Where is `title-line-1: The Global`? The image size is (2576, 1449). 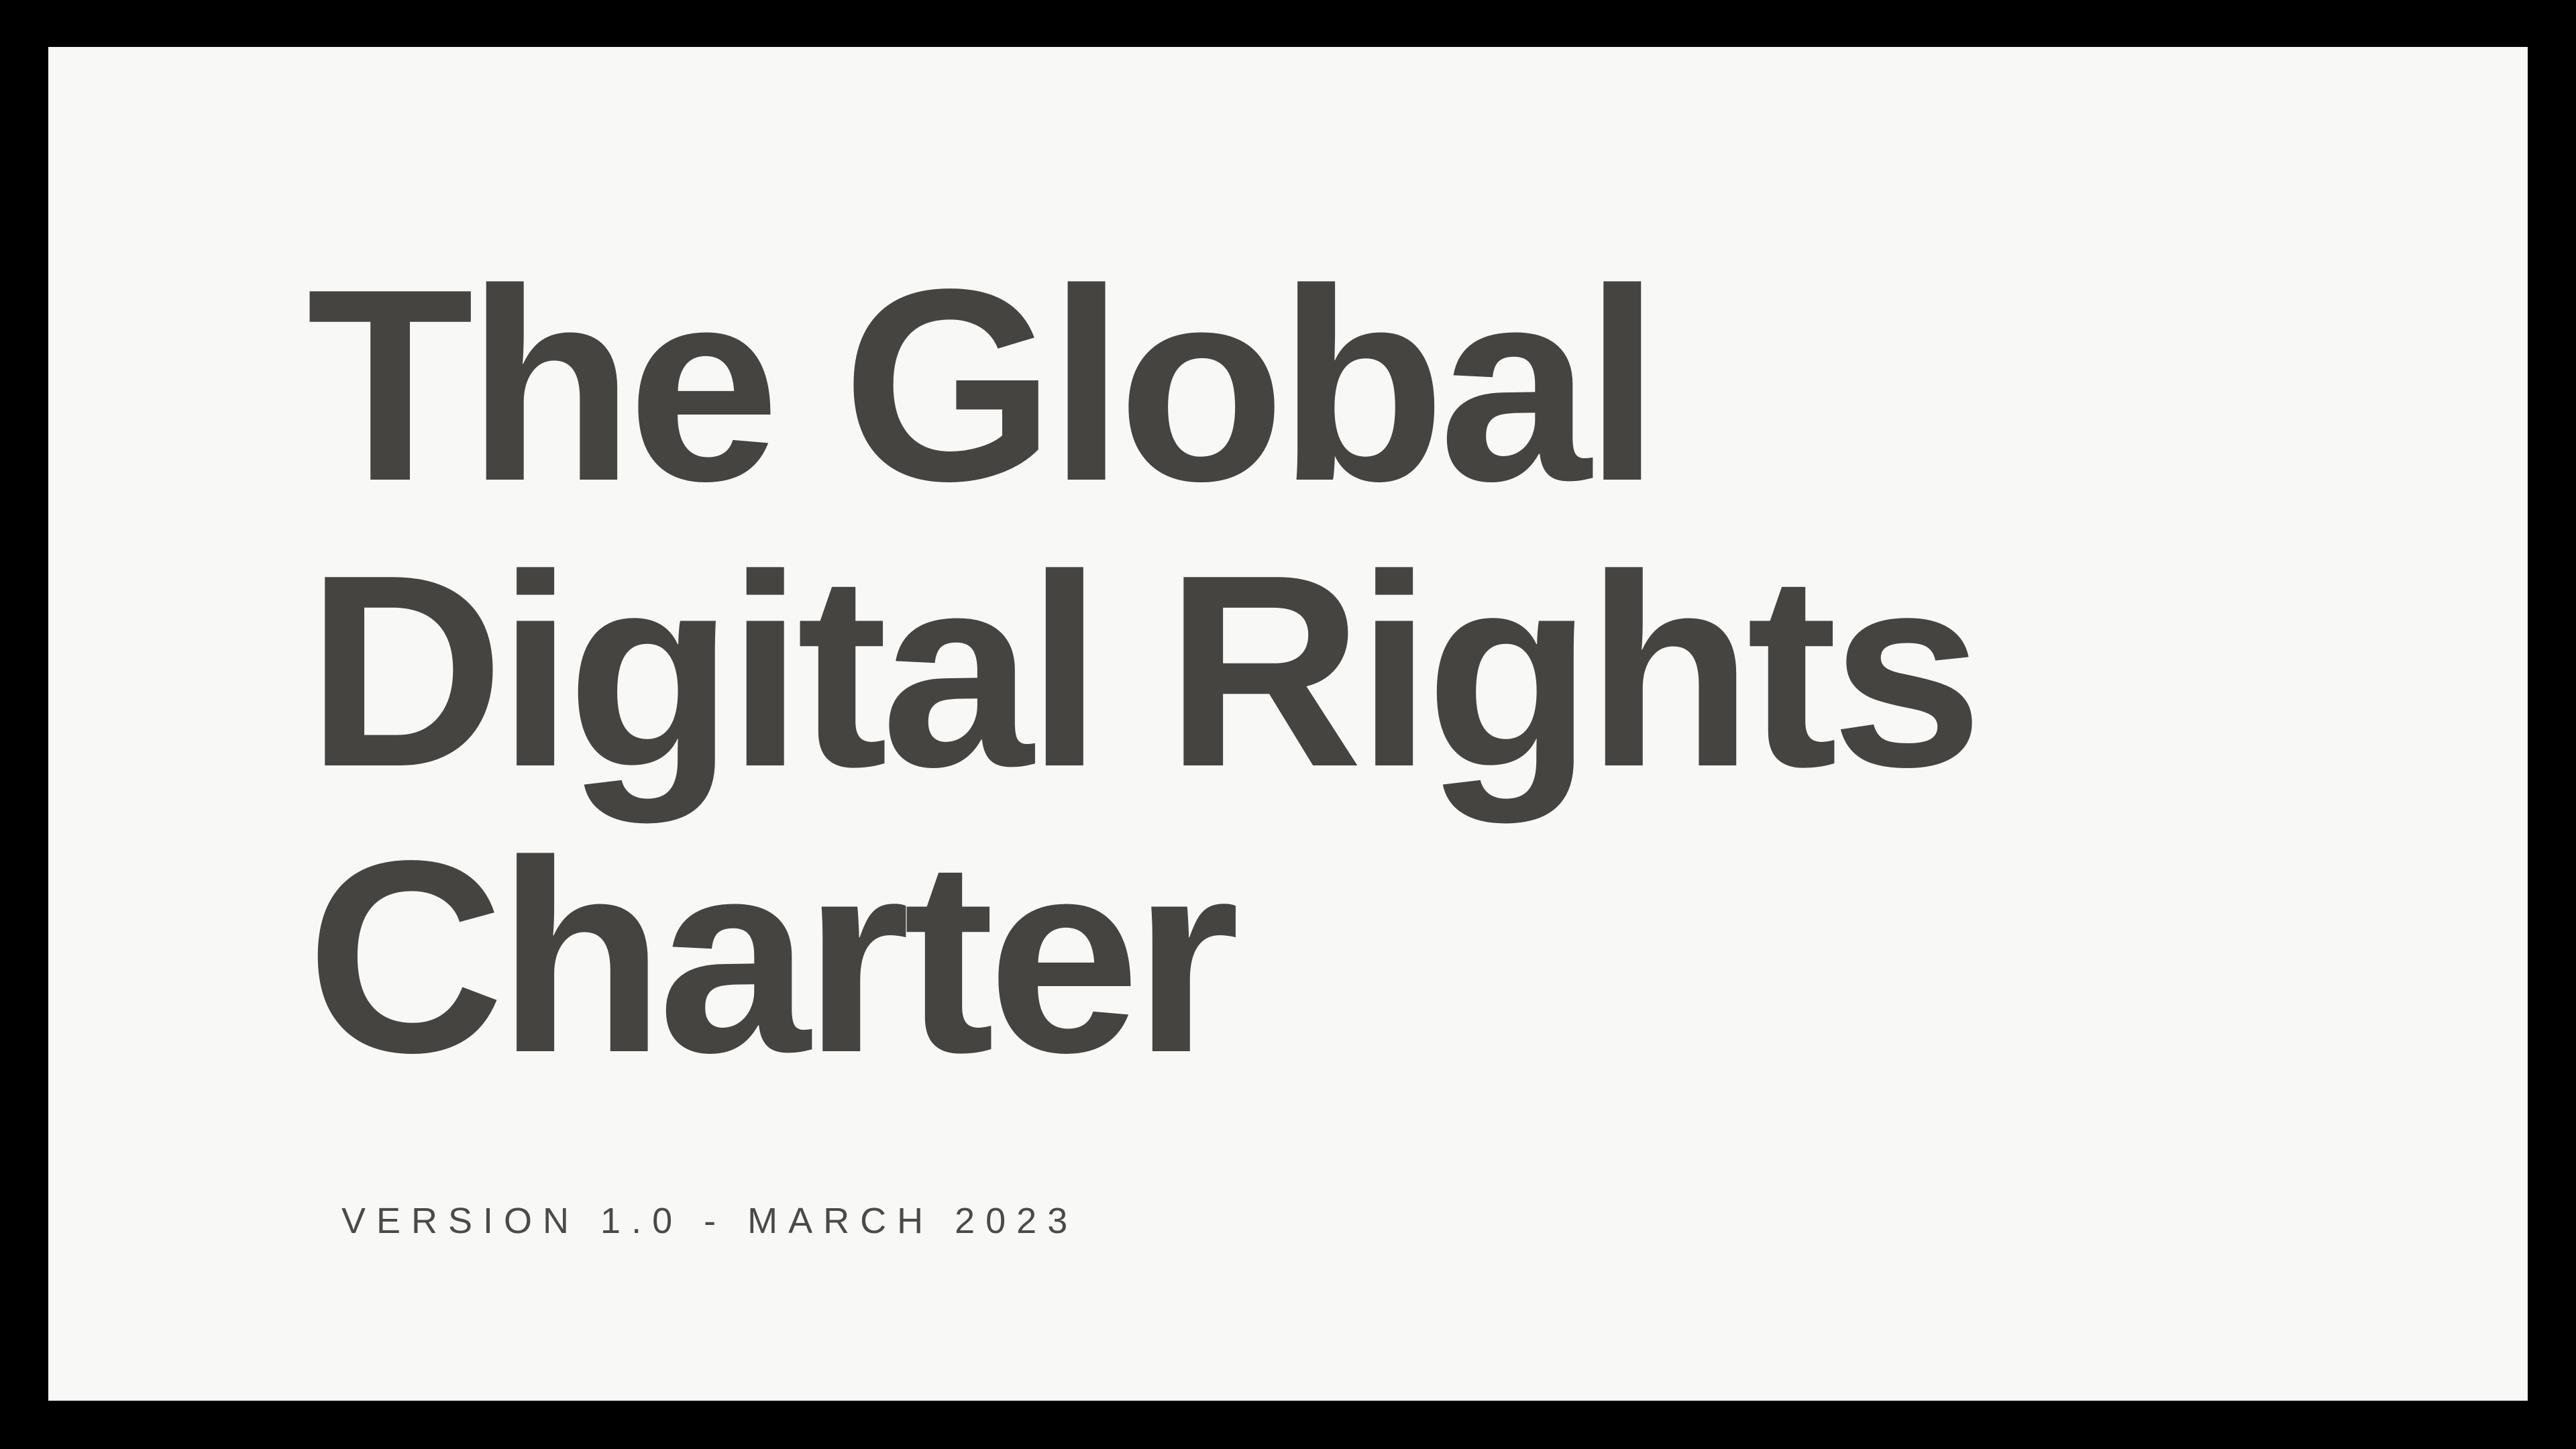
title-line-1: The Global is located at coordinates (983, 385).